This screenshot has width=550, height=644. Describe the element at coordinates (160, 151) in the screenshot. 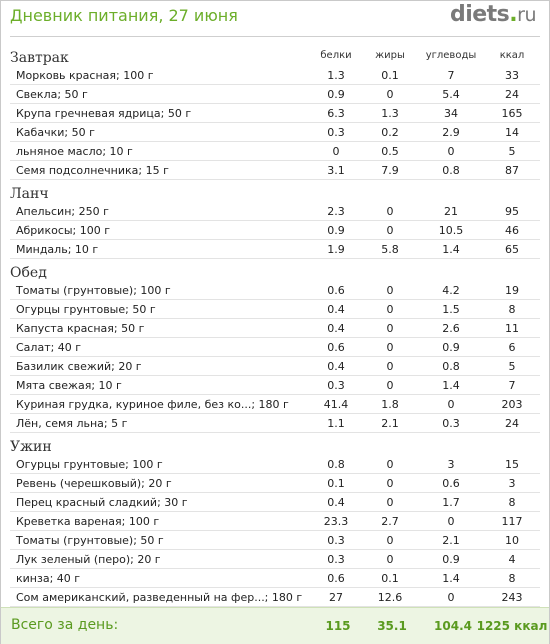

I see `food-name: льняное масло; 10 г` at that location.